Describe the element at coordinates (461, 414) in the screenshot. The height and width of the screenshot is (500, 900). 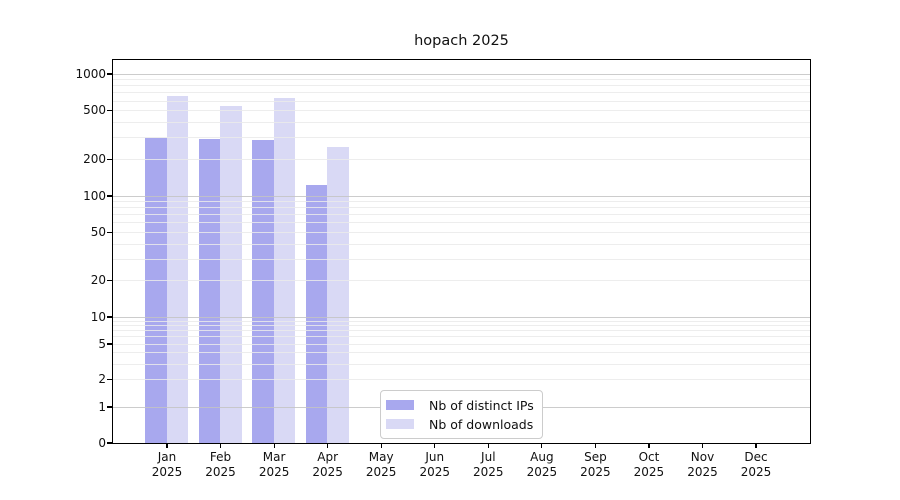
I see `legend: Nb of distinct IPs Nb of downloads` at that location.